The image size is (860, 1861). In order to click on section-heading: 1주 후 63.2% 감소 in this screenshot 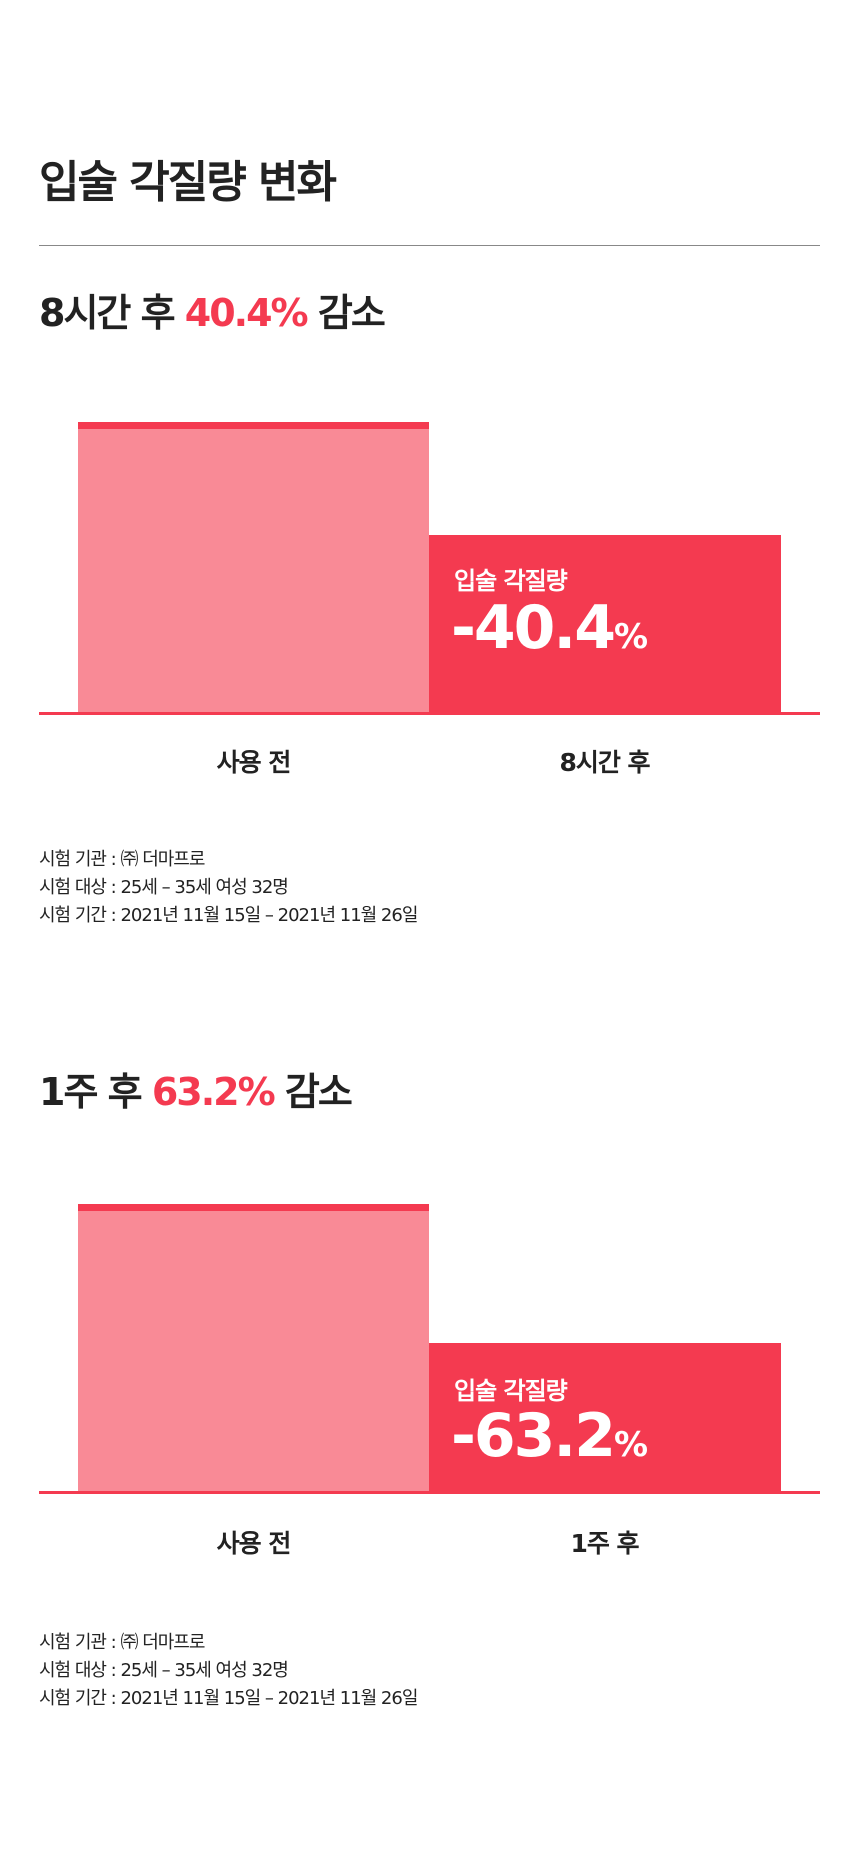, I will do `click(196, 1088)`.